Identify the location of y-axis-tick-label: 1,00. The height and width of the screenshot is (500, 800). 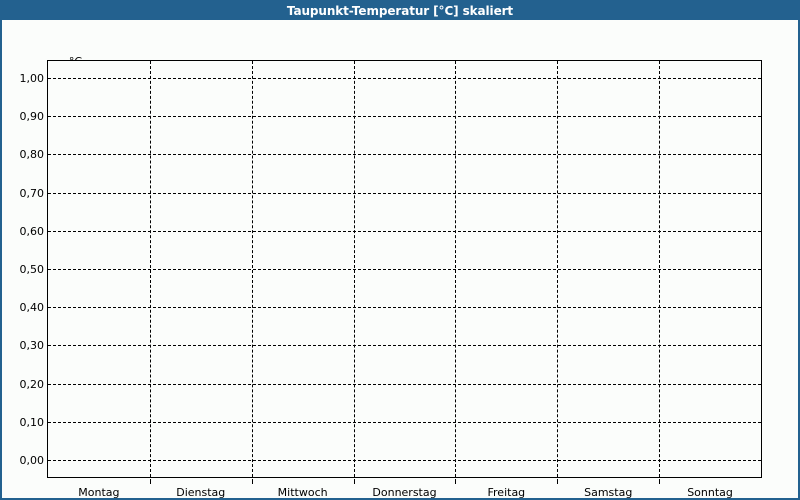
(32, 78).